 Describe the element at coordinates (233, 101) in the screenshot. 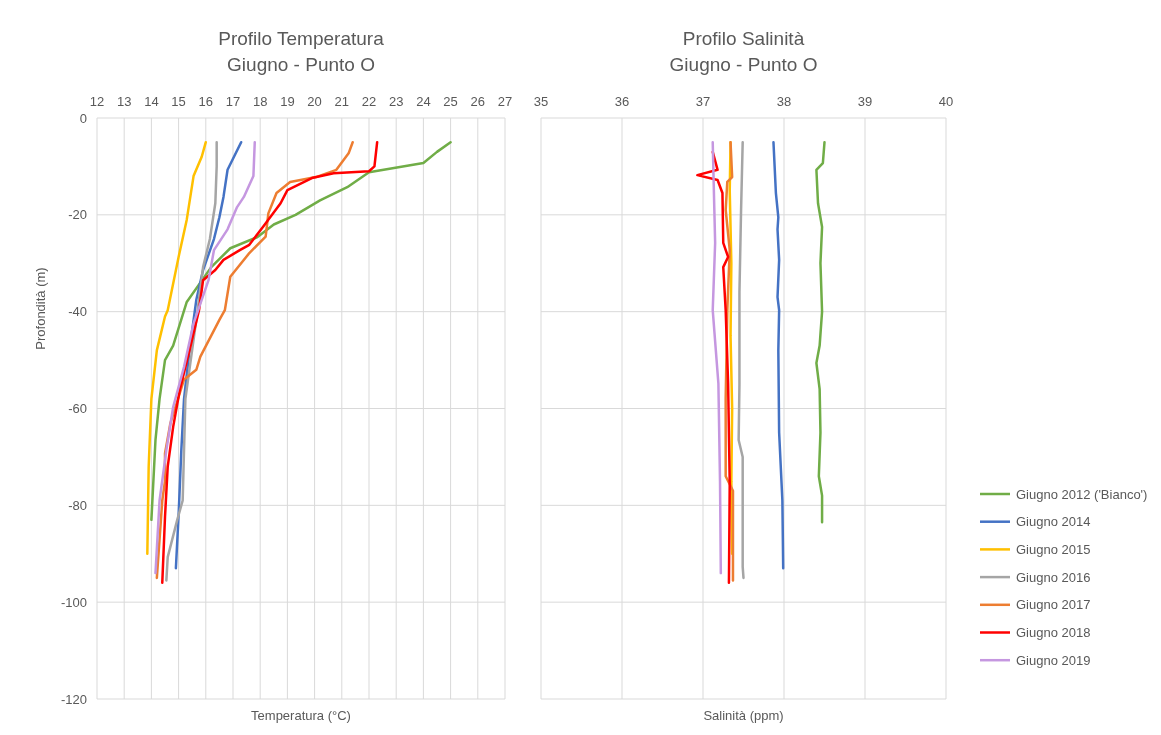

I see `x-tick-label: 17` at that location.